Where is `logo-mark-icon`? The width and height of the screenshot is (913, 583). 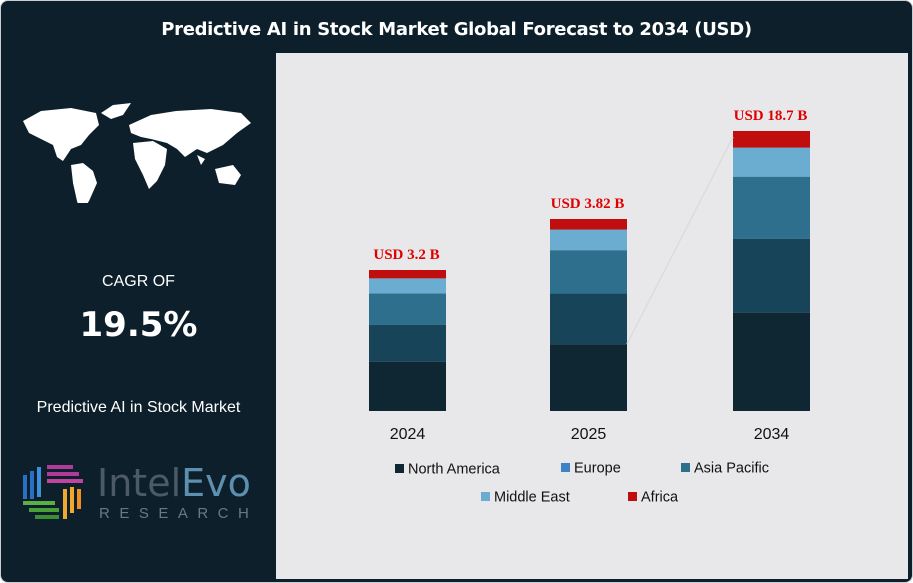 logo-mark-icon is located at coordinates (53, 492).